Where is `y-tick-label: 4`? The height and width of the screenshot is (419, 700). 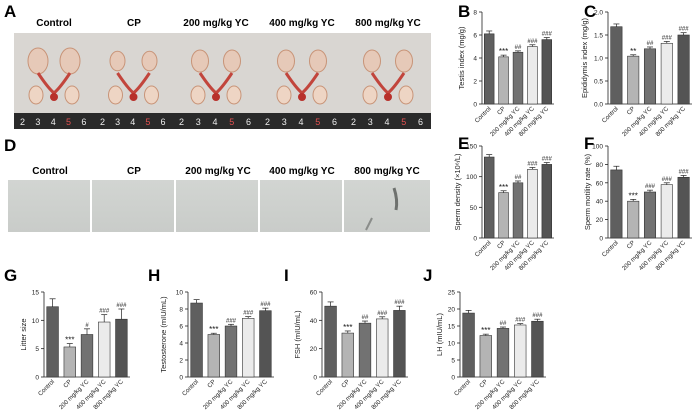
y-tick-label: 4 is located at coordinates (181, 344).